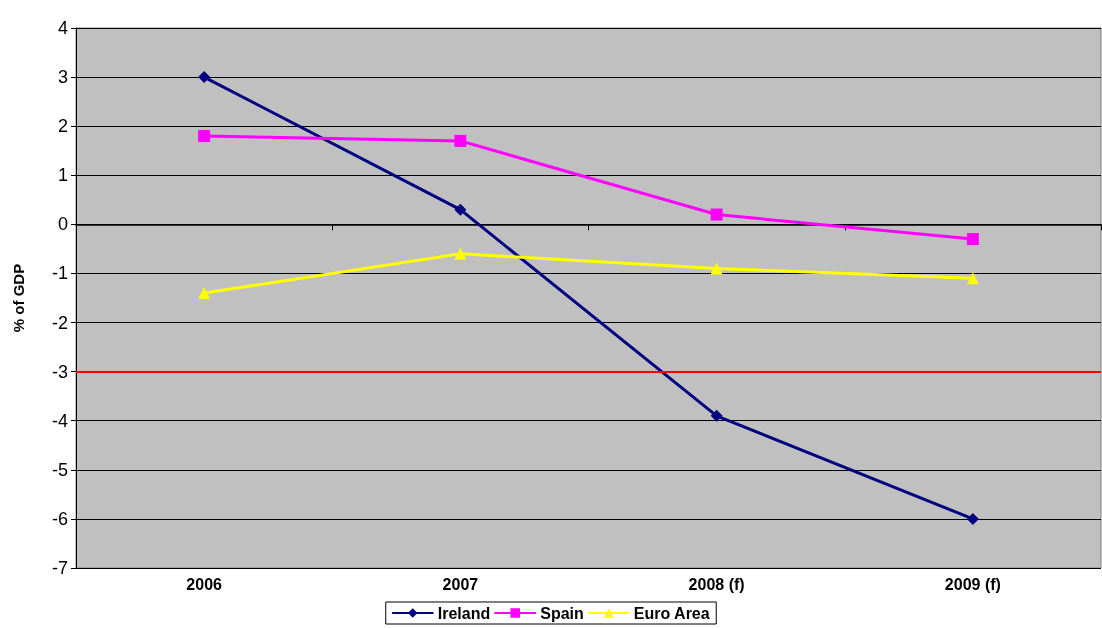 This screenshot has height=628, width=1102. What do you see at coordinates (671, 613) in the screenshot?
I see `legend-label: Euro Area` at bounding box center [671, 613].